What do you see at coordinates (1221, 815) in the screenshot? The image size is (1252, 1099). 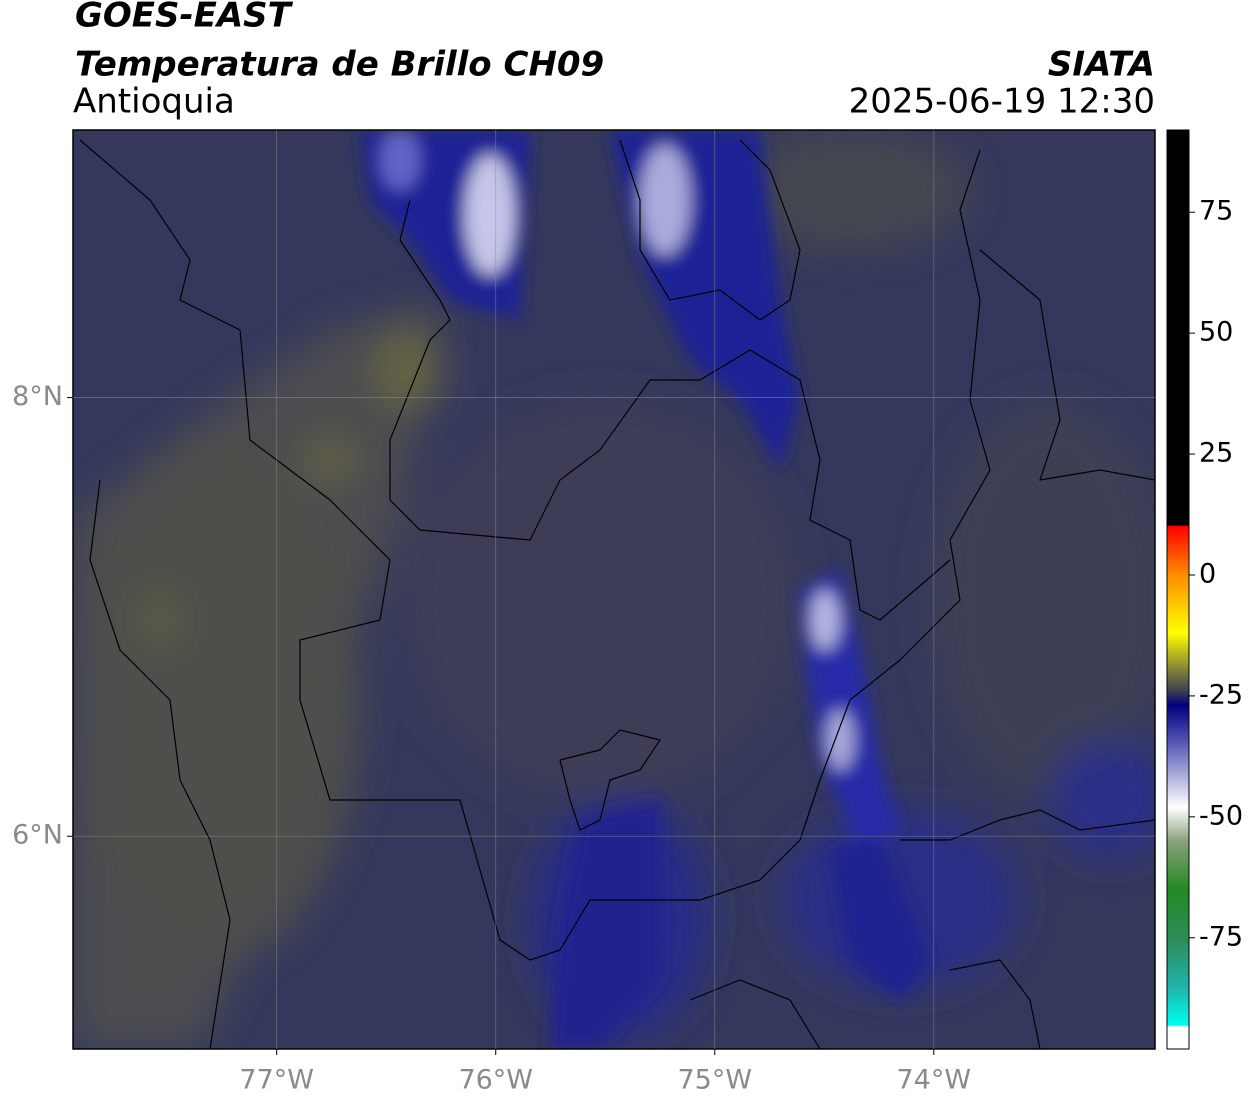 I see `colorbar-tick-label: -50` at bounding box center [1221, 815].